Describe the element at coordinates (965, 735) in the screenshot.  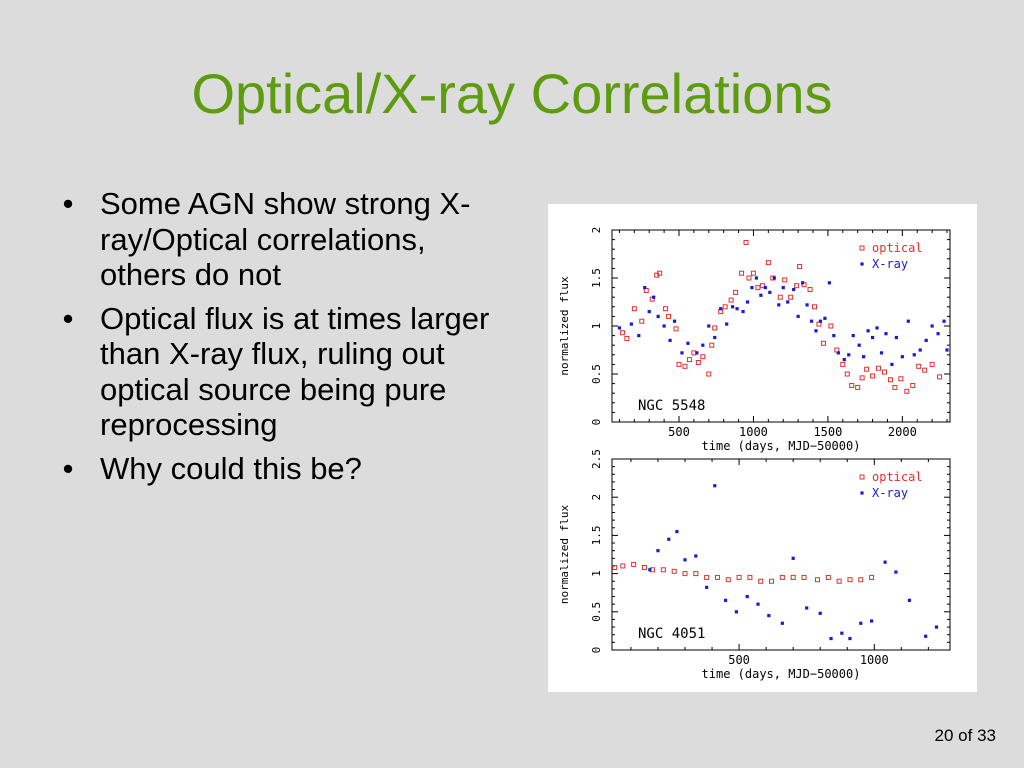
I see `page-number: 20 of 33` at that location.